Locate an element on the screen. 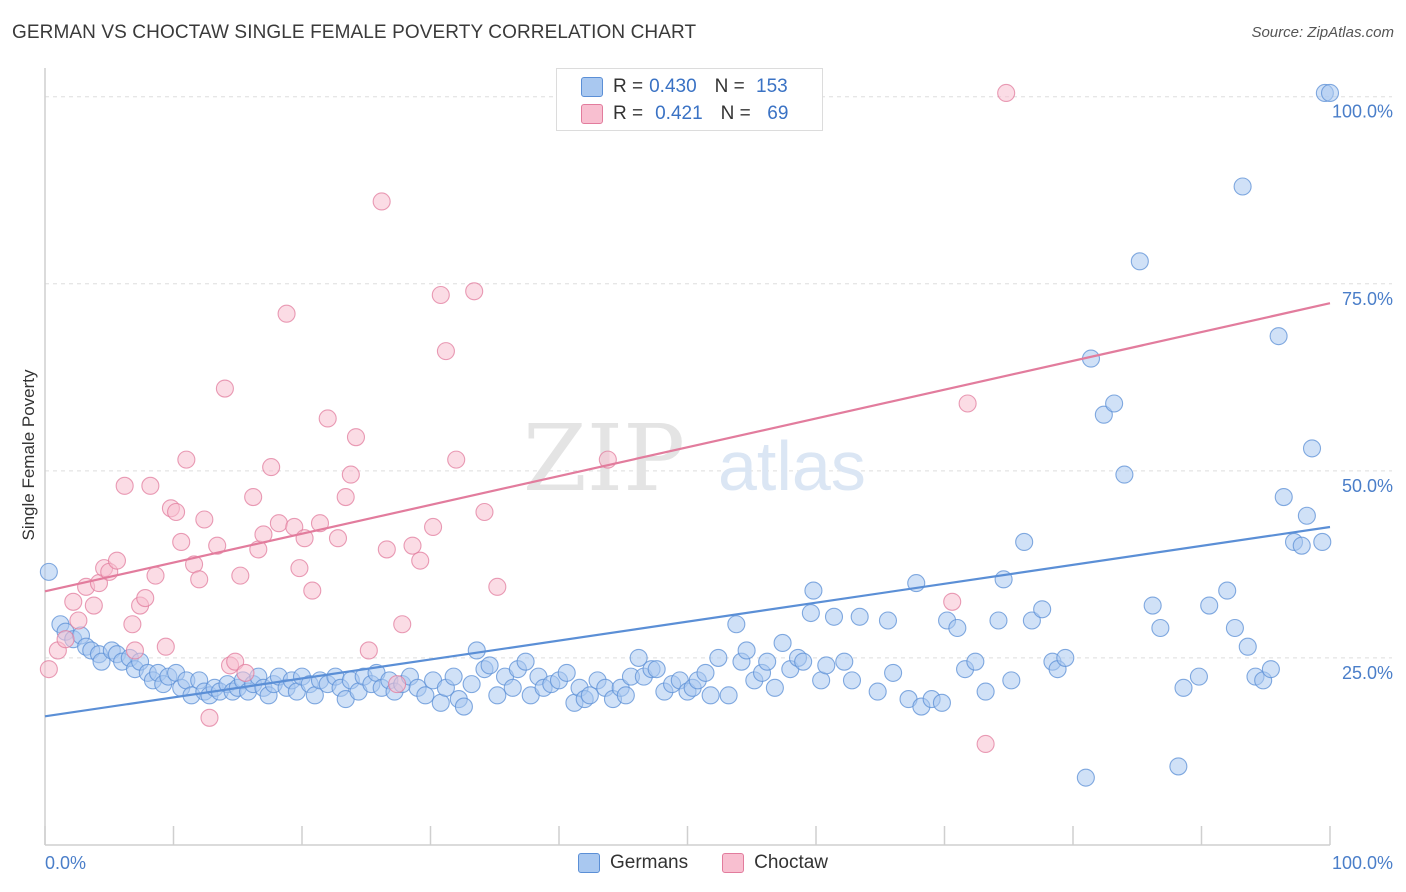  y-tick-label: 50.0% is located at coordinates (1367, 486).